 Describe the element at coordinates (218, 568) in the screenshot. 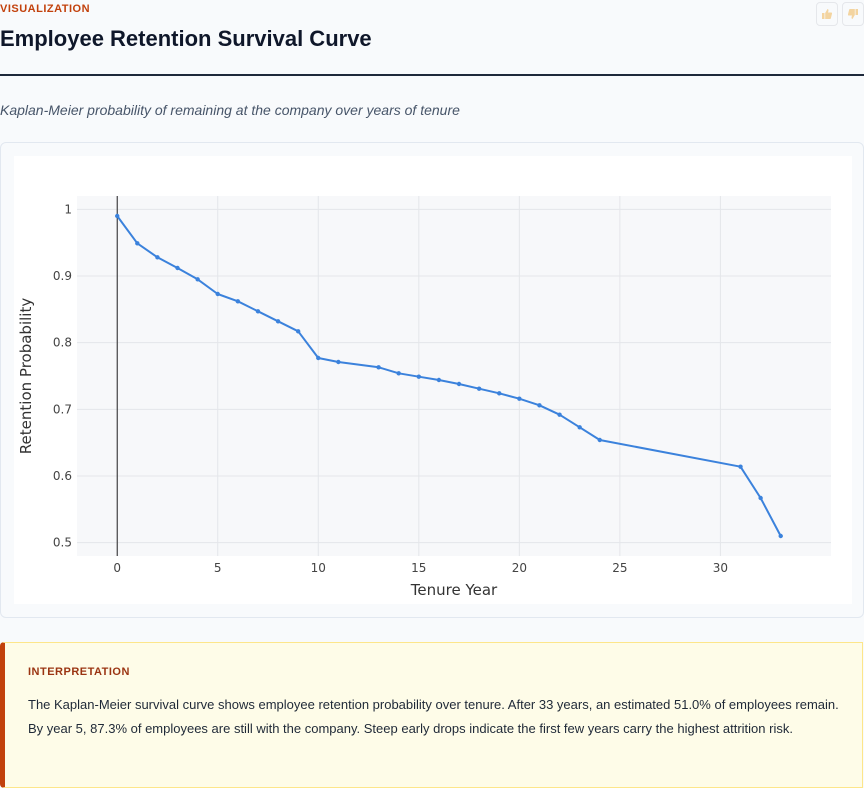

I see `x-tick-label: 5` at that location.